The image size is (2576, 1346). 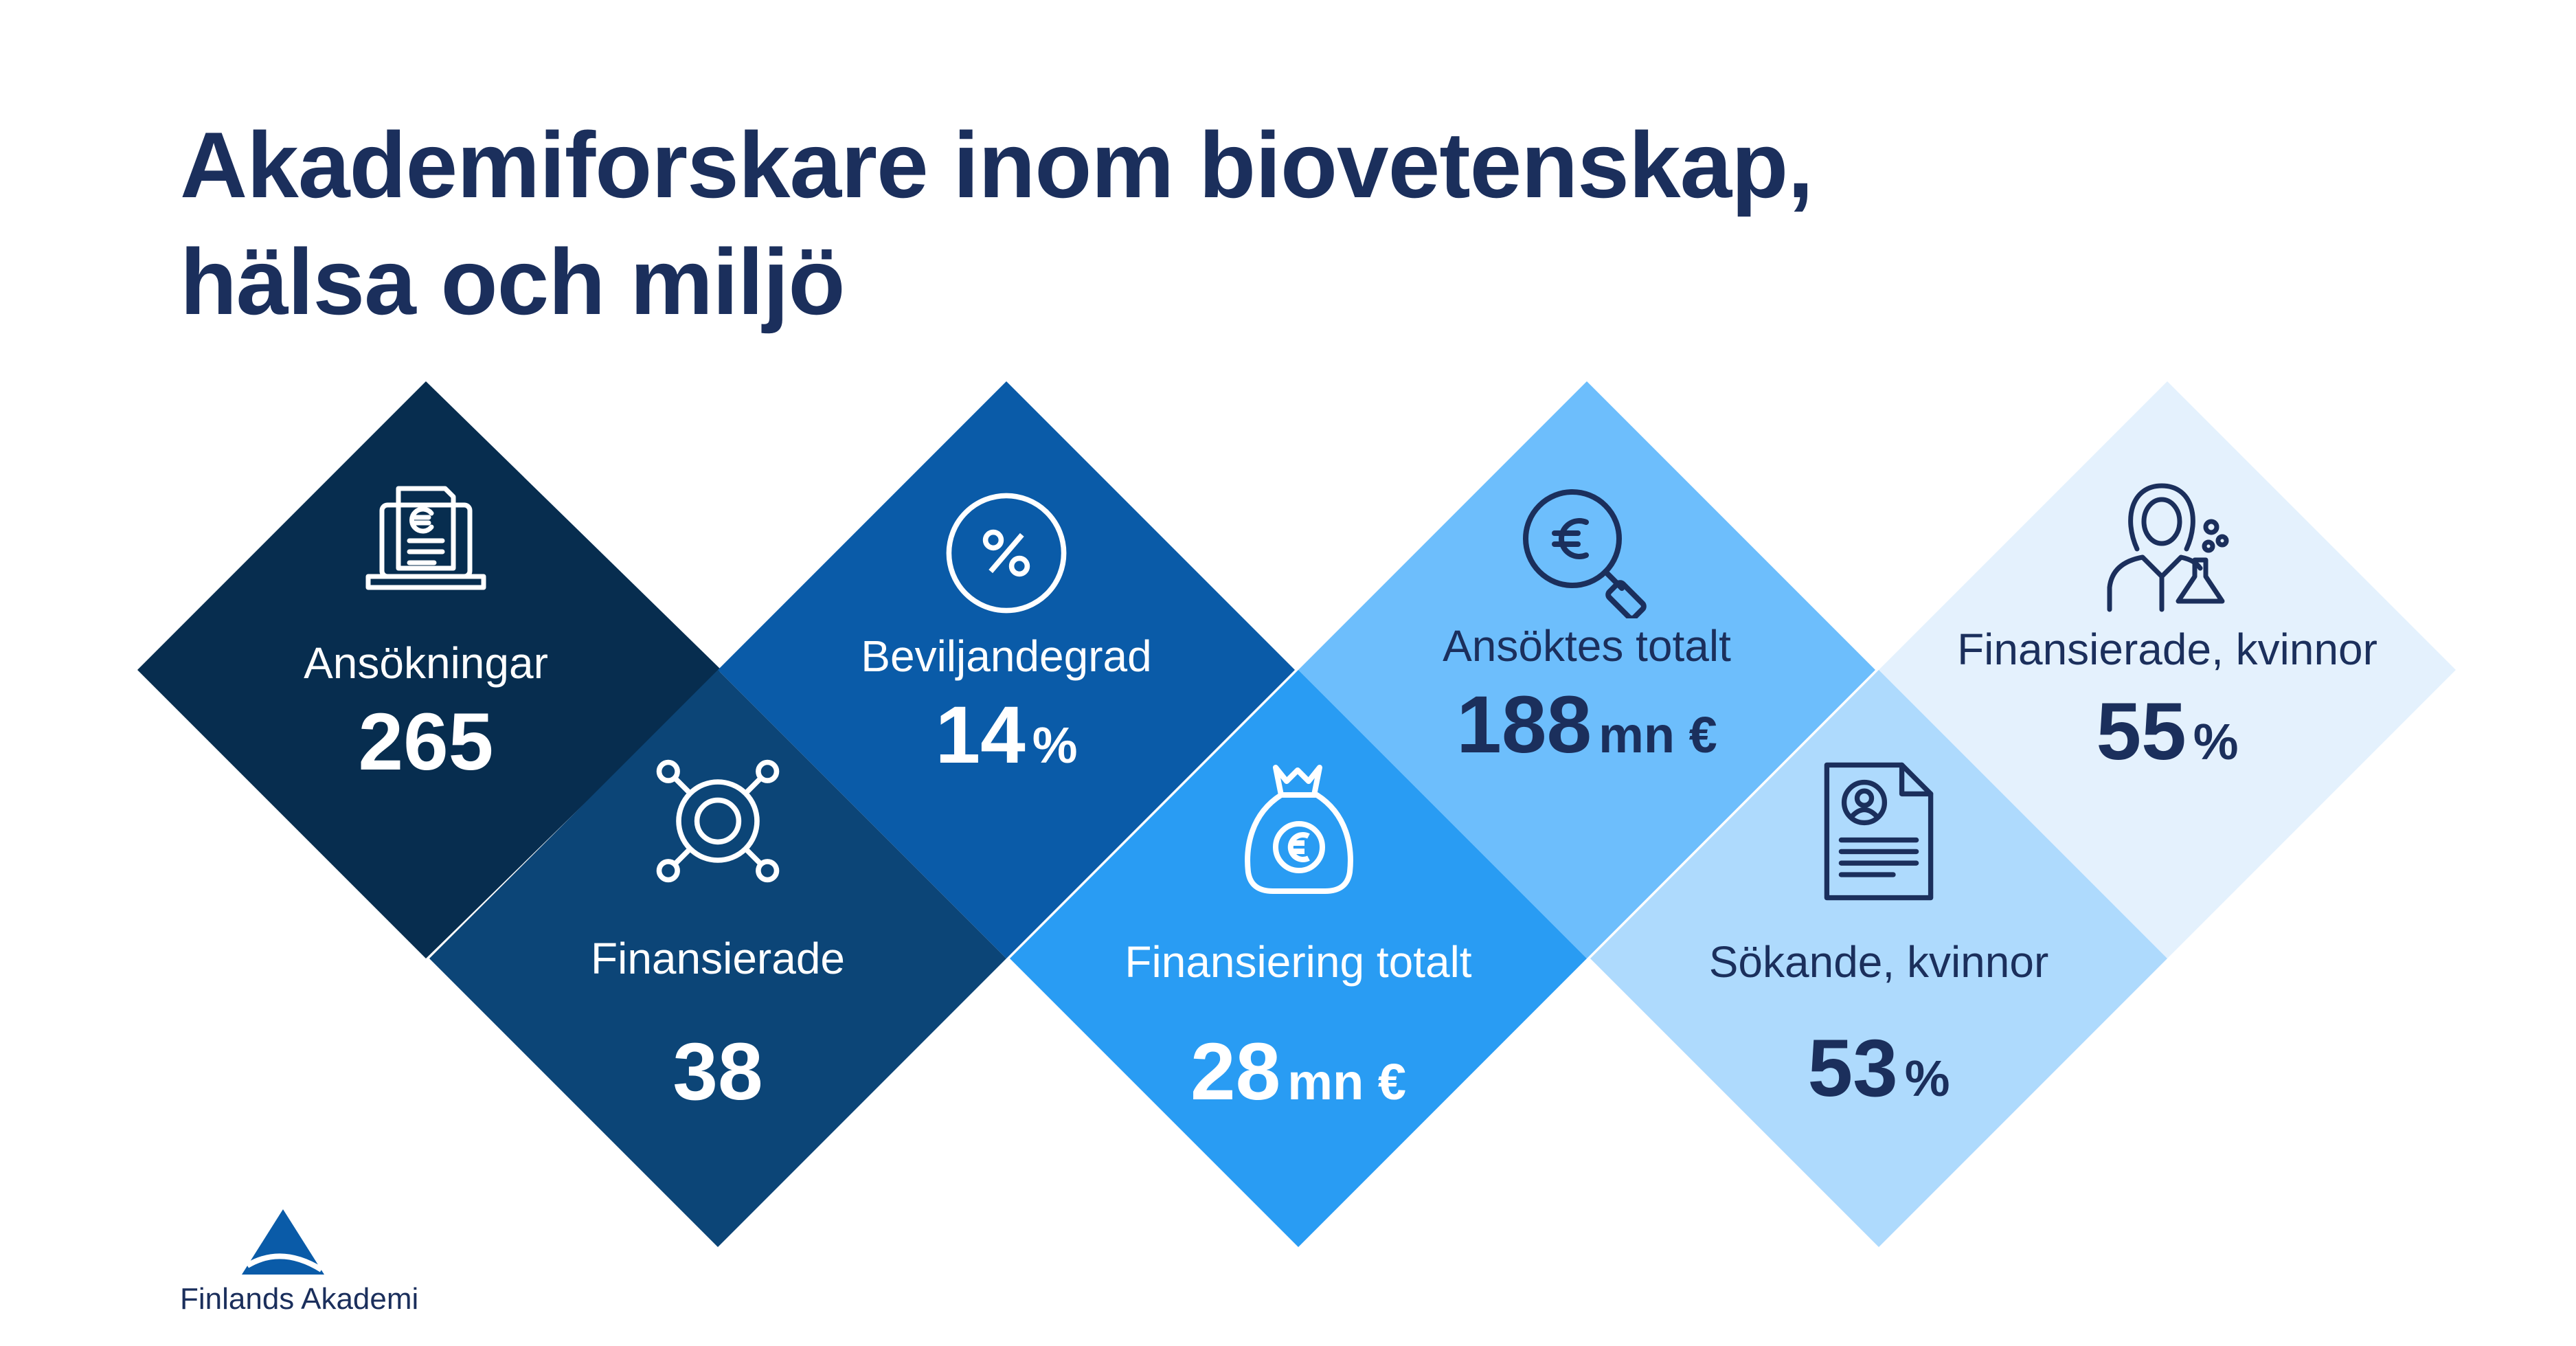 I want to click on unit-finansierade-kvinnor: %, so click(x=2216, y=741).